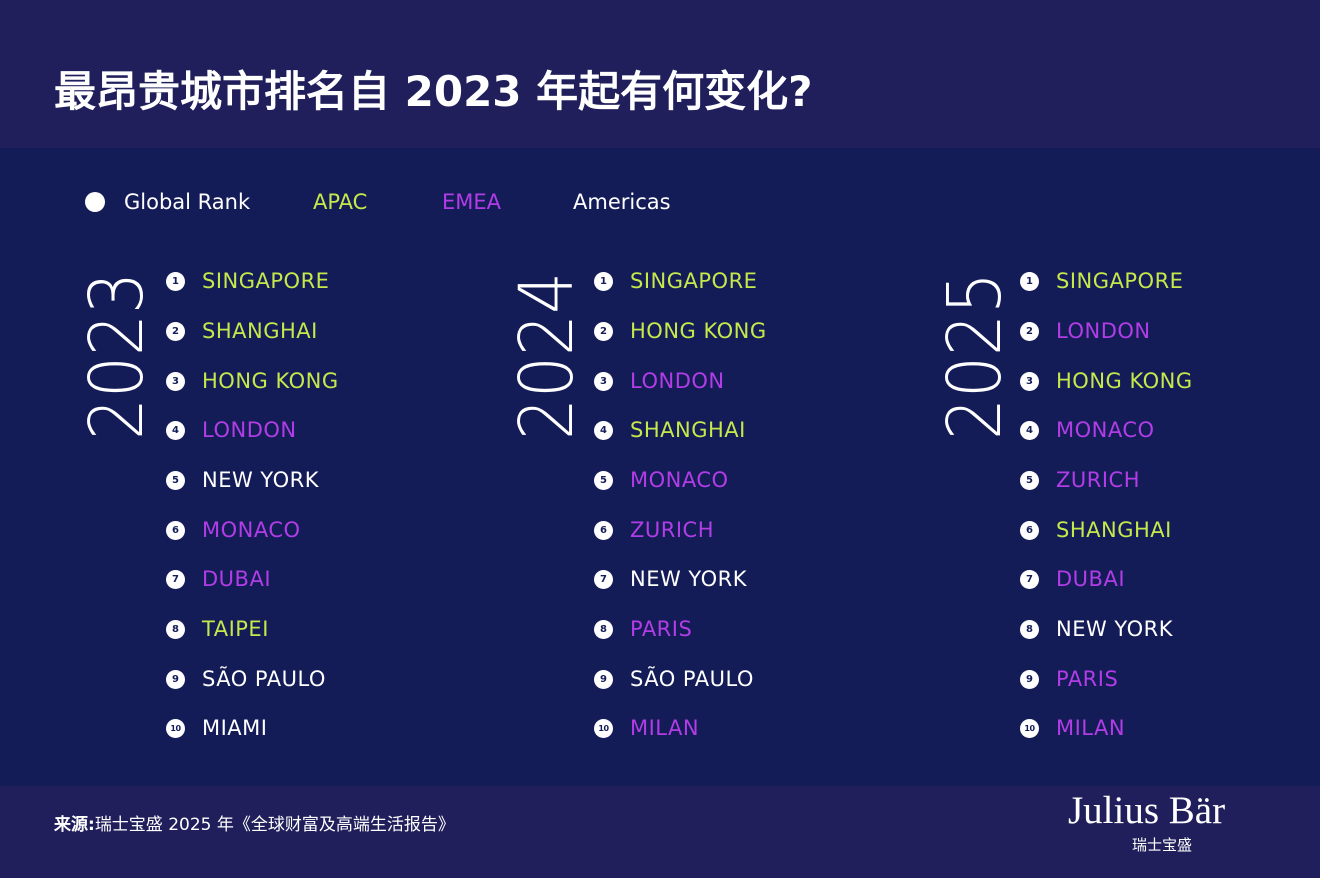 This screenshot has height=878, width=1320. I want to click on list-item: 5 MONACO, so click(774, 480).